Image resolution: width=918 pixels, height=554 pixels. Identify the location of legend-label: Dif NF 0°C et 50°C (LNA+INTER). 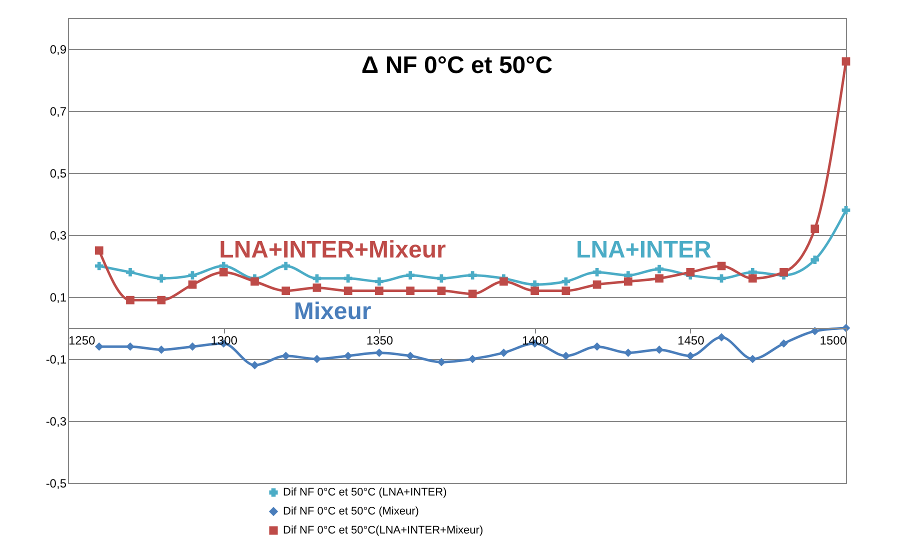
(365, 492).